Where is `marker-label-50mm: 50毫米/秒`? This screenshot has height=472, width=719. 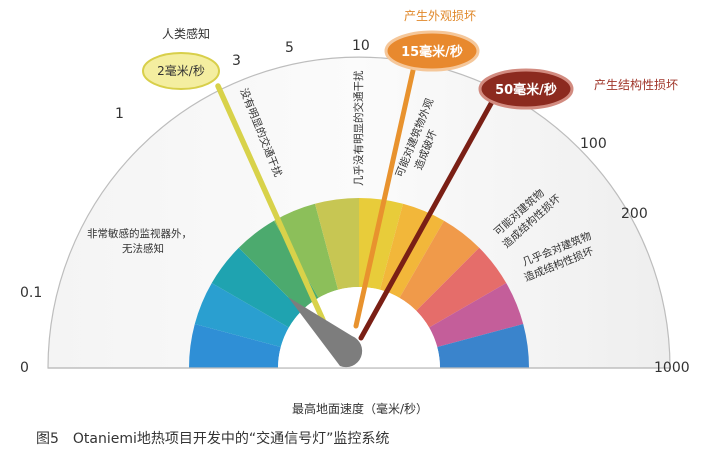 marker-label-50mm: 50毫米/秒 is located at coordinates (526, 90).